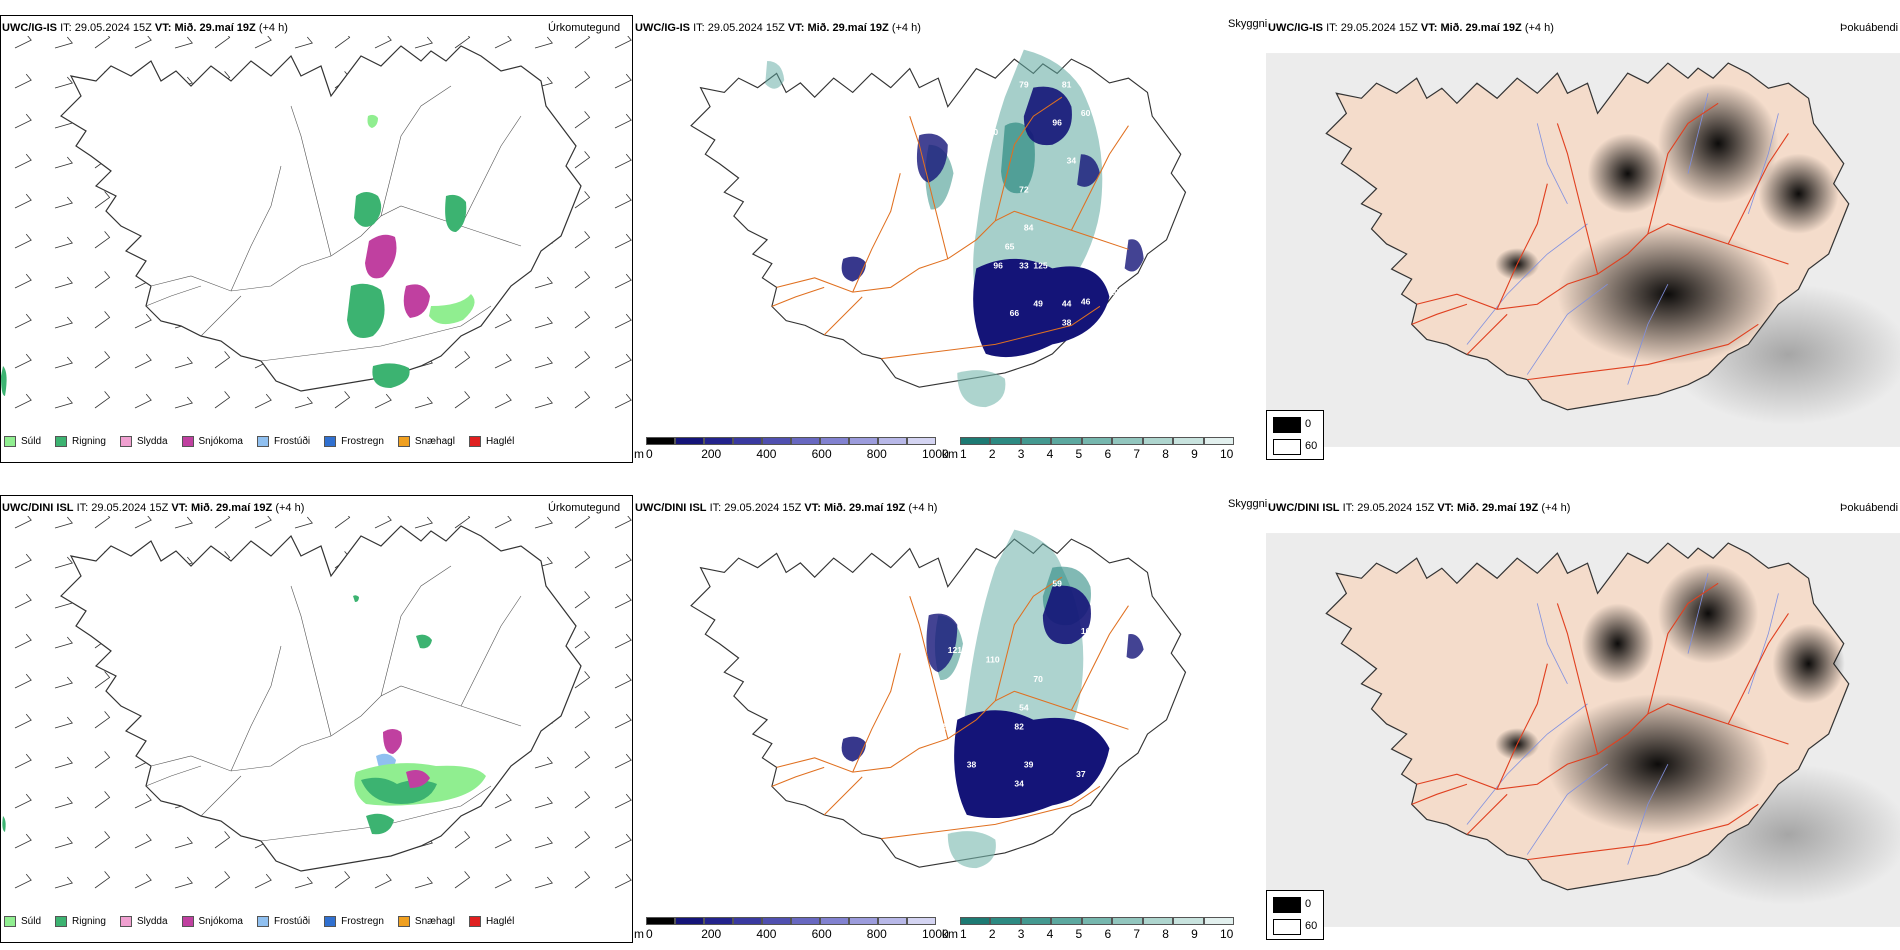 Image resolution: width=1900 pixels, height=950 pixels. Describe the element at coordinates (905, 351) in the screenshot. I see `cloud-base-label: 27` at that location.